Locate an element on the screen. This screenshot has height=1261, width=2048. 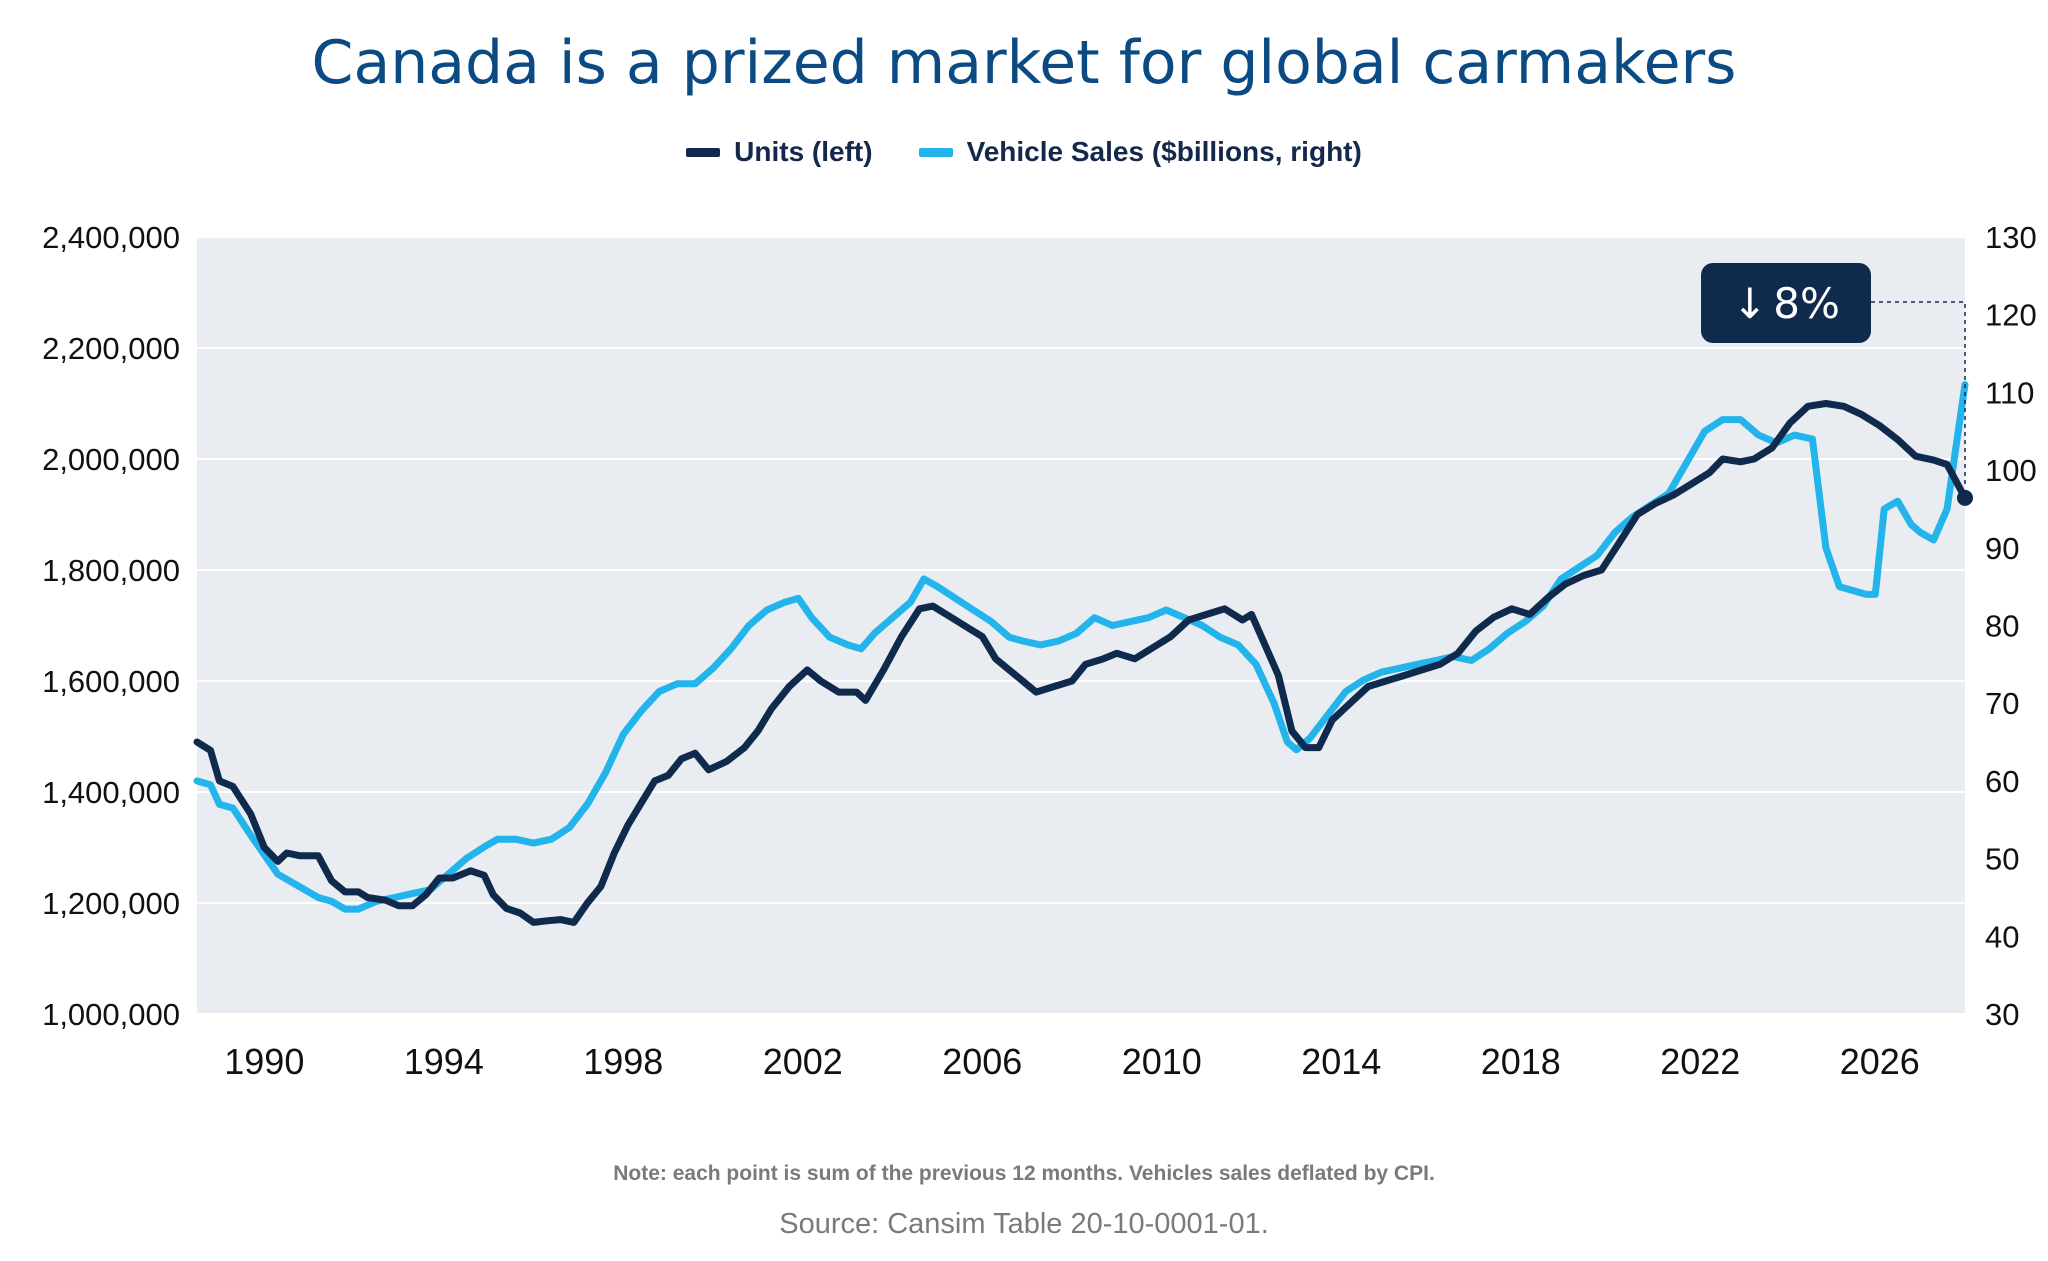
y-right-tick-label: 110 is located at coordinates (2009, 392).